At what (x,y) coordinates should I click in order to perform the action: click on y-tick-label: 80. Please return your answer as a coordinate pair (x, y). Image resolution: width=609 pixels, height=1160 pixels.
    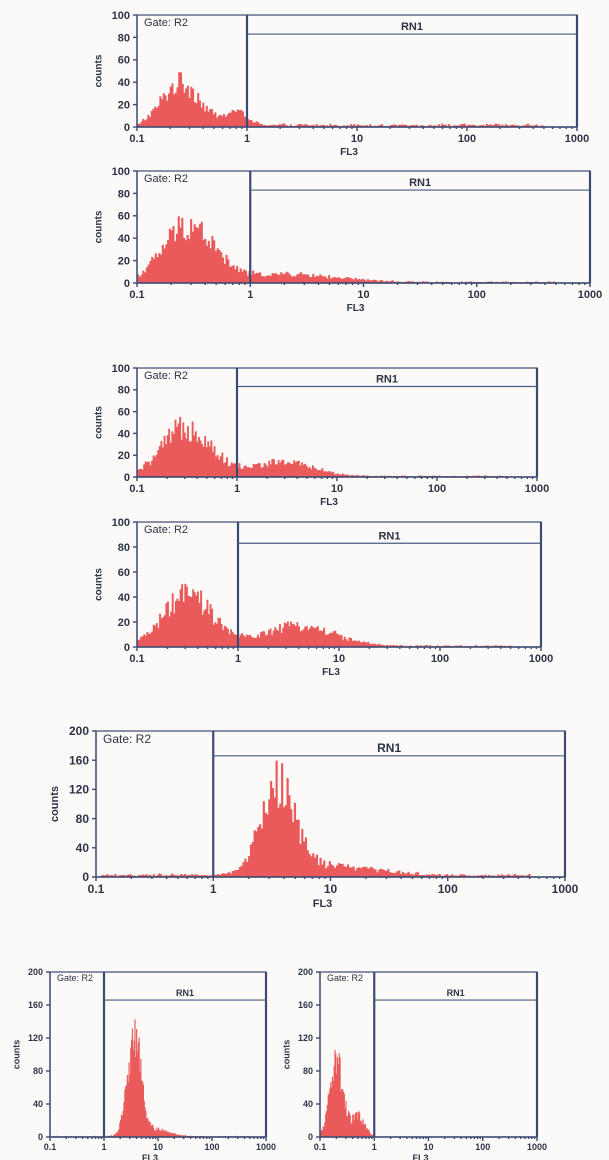
    Looking at the image, I should click on (38, 1071).